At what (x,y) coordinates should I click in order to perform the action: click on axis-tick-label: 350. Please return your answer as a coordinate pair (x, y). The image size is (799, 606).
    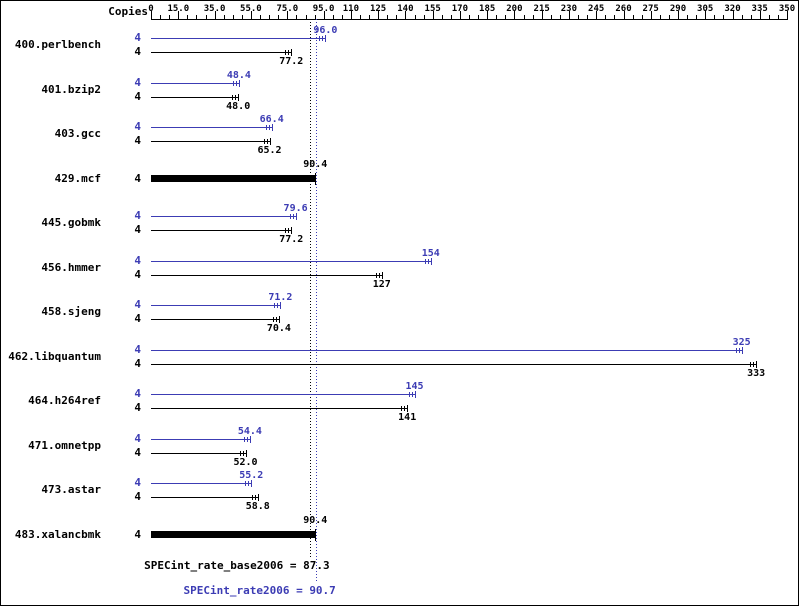
    Looking at the image, I should click on (787, 9).